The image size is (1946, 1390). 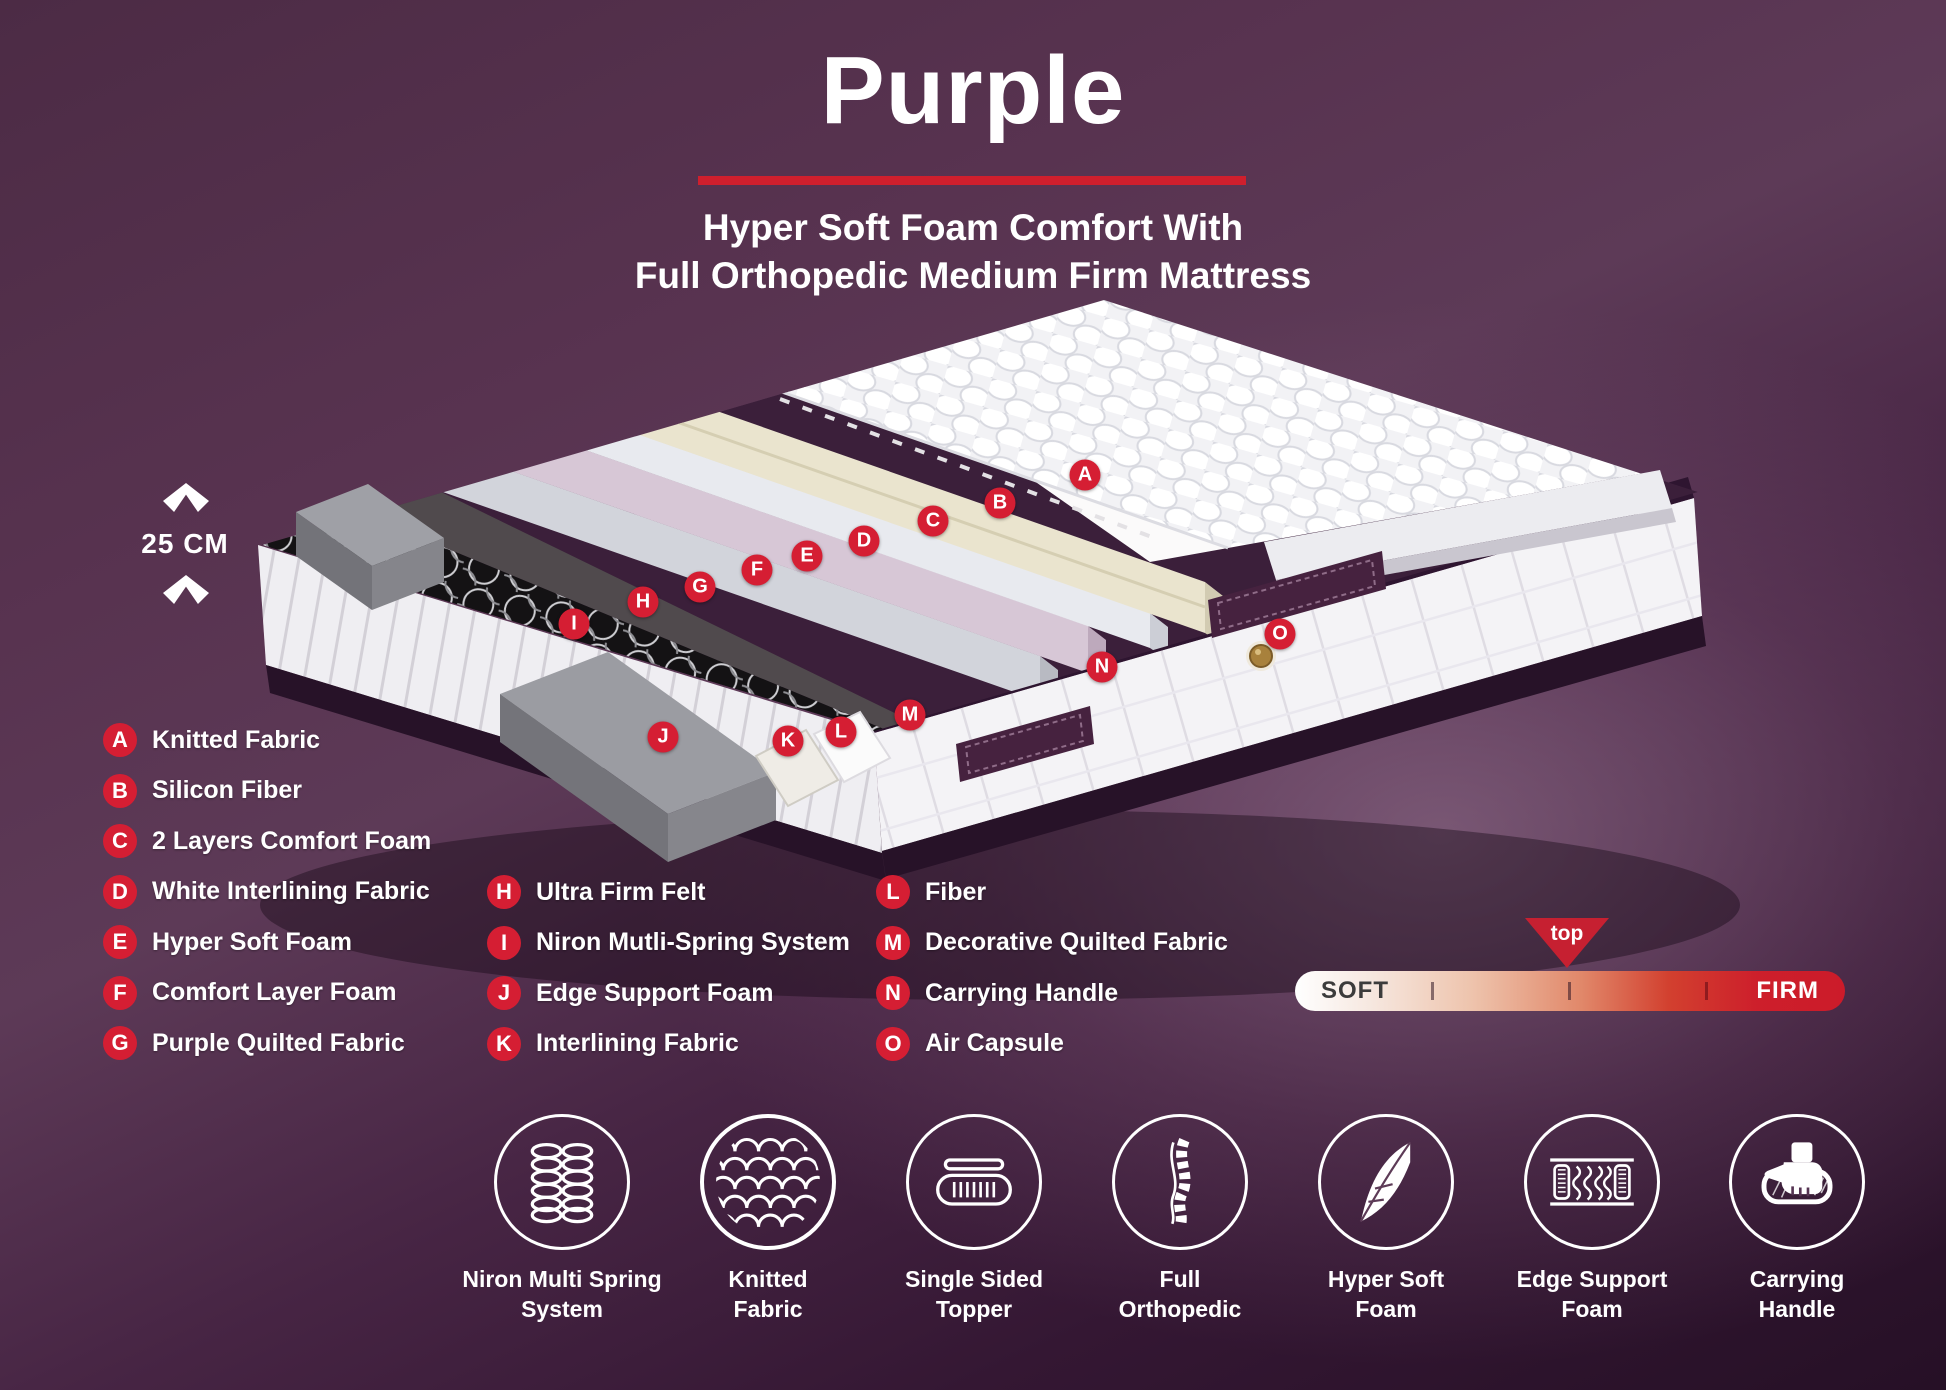 What do you see at coordinates (1355, 990) in the screenshot?
I see `firmness-soft-label: SOFT` at bounding box center [1355, 990].